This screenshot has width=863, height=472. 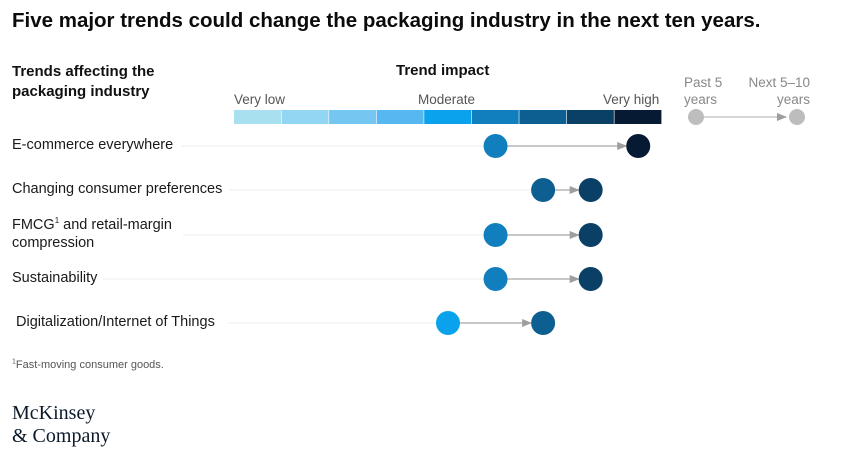 I want to click on scale-label-moderate: Moderate, so click(x=447, y=99).